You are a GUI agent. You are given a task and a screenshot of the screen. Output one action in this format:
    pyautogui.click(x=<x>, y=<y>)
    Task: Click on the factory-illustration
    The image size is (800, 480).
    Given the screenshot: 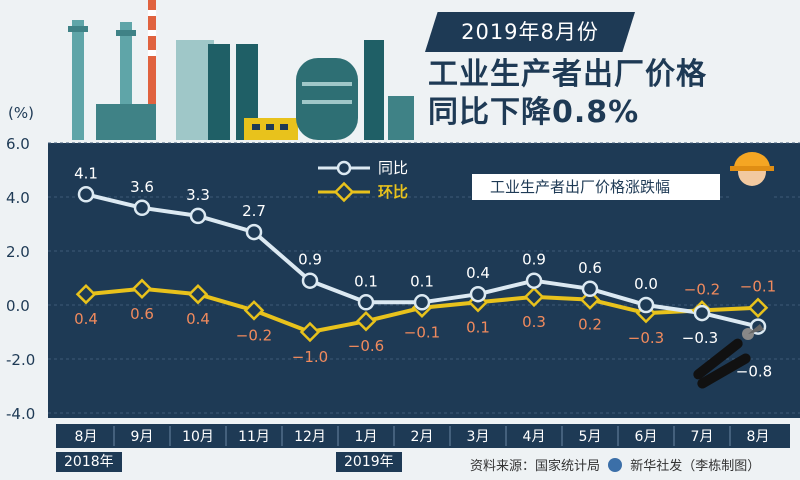 What is the action you would take?
    pyautogui.click(x=241, y=70)
    